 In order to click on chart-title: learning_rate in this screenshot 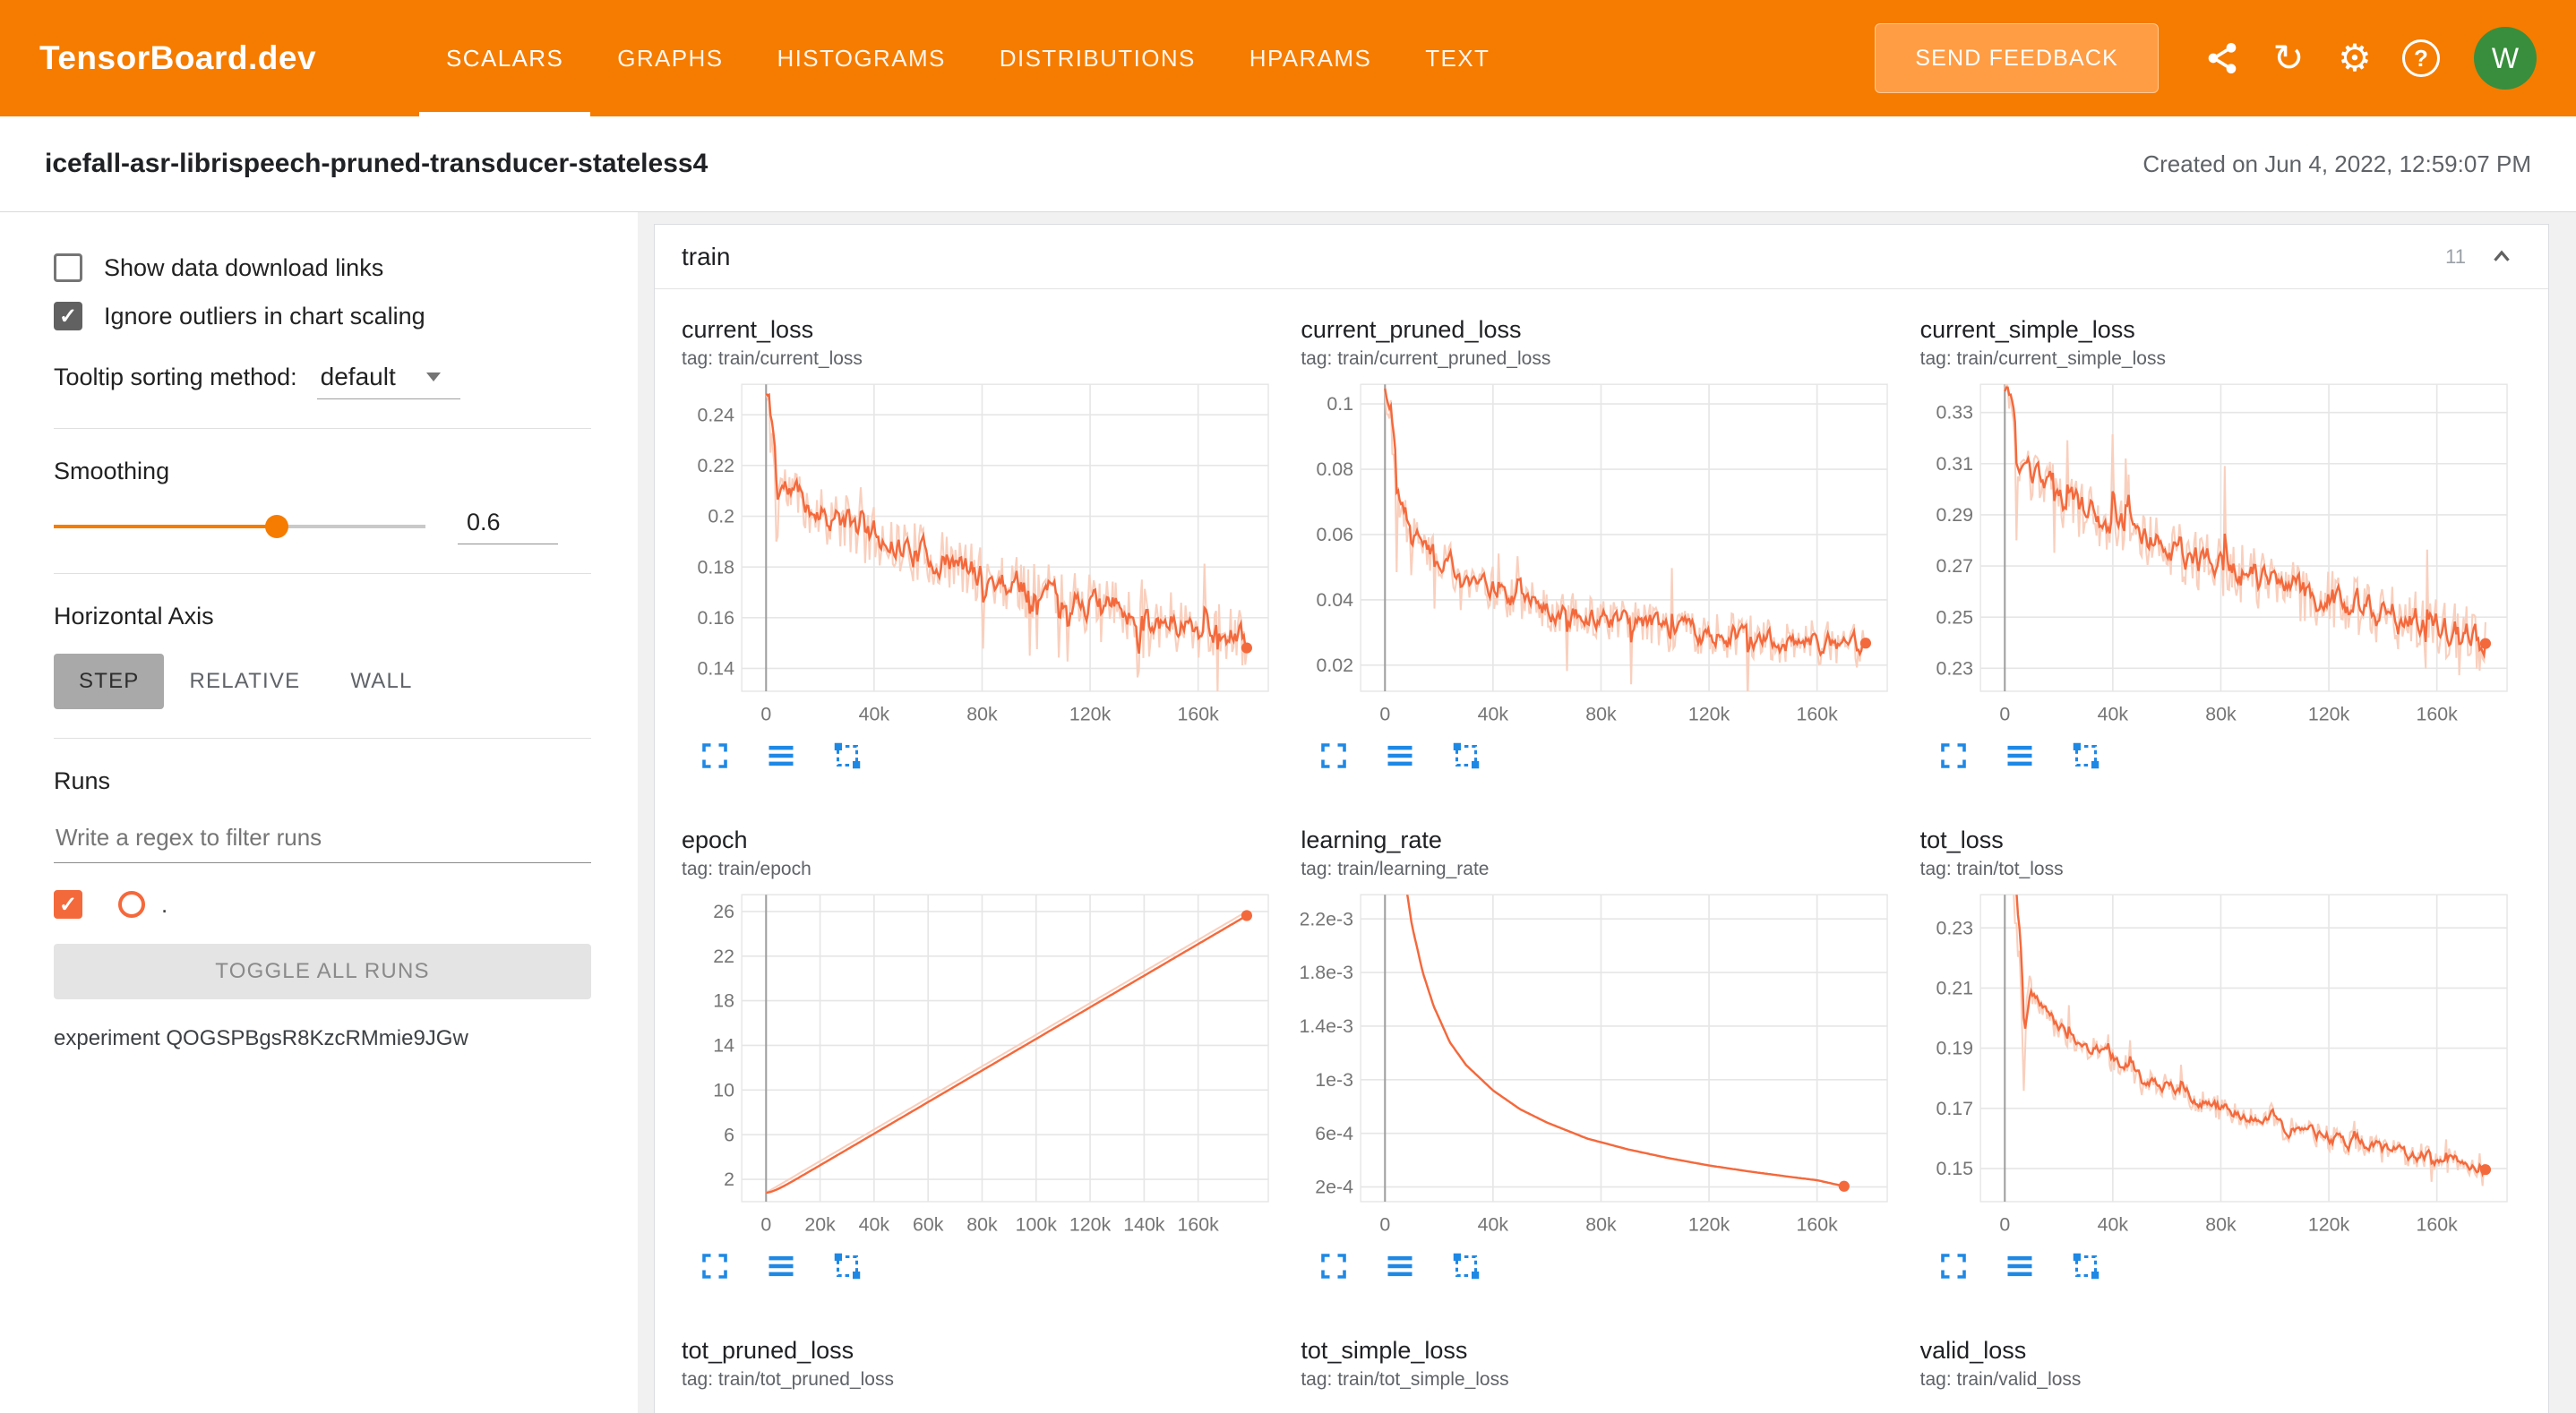, I will do `click(1371, 839)`.